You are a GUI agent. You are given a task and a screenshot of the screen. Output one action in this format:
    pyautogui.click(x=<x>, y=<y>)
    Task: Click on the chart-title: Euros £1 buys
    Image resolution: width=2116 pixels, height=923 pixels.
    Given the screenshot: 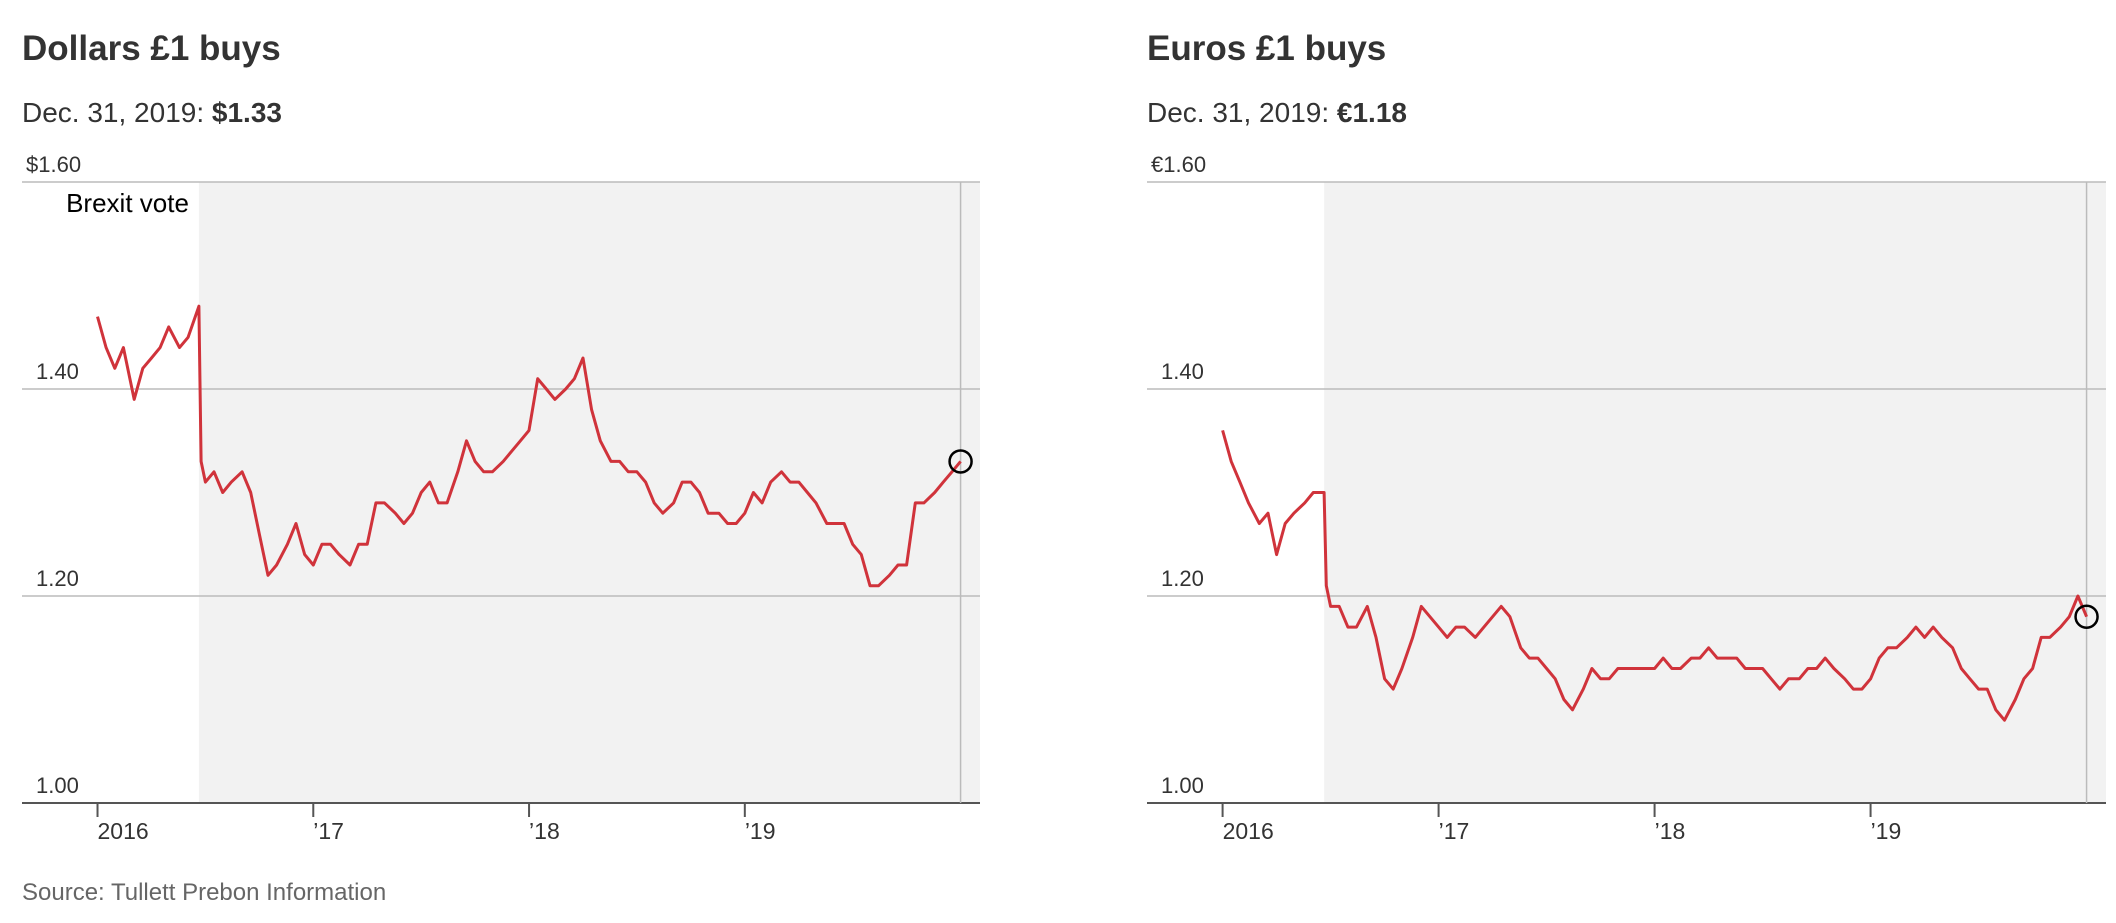 What is the action you would take?
    pyautogui.click(x=1266, y=48)
    